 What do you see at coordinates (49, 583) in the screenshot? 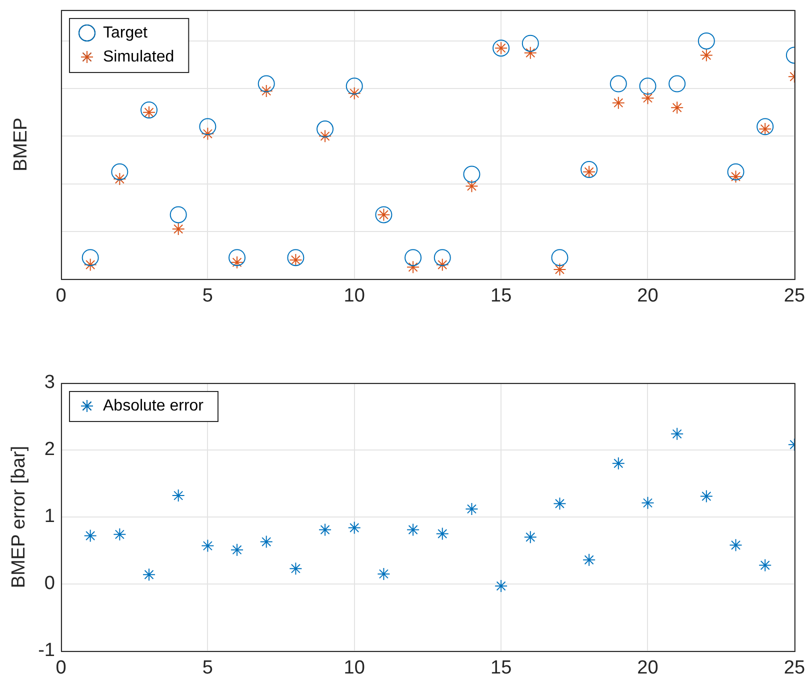
I see `y-tick-label: 0` at bounding box center [49, 583].